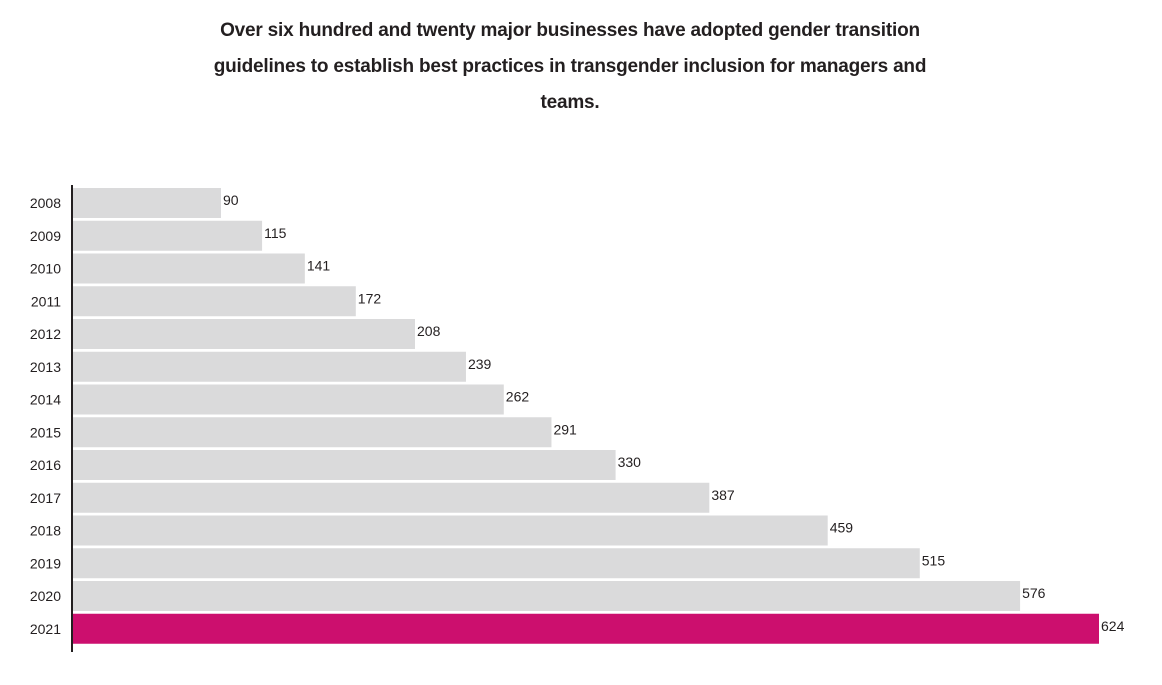 This screenshot has width=1162, height=685. What do you see at coordinates (565, 429) in the screenshot?
I see `value-label-2015: 291` at bounding box center [565, 429].